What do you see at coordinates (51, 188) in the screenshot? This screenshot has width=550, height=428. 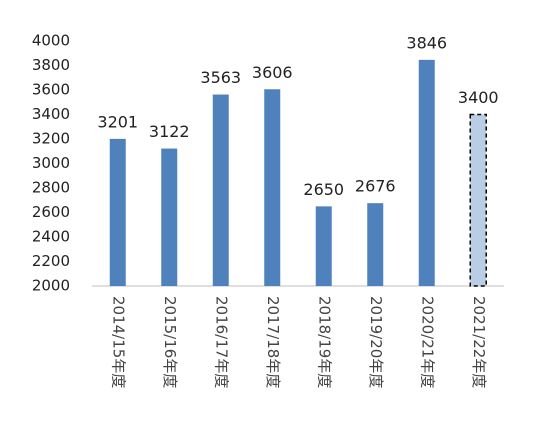 I see `y-tick-label: 2800` at bounding box center [51, 188].